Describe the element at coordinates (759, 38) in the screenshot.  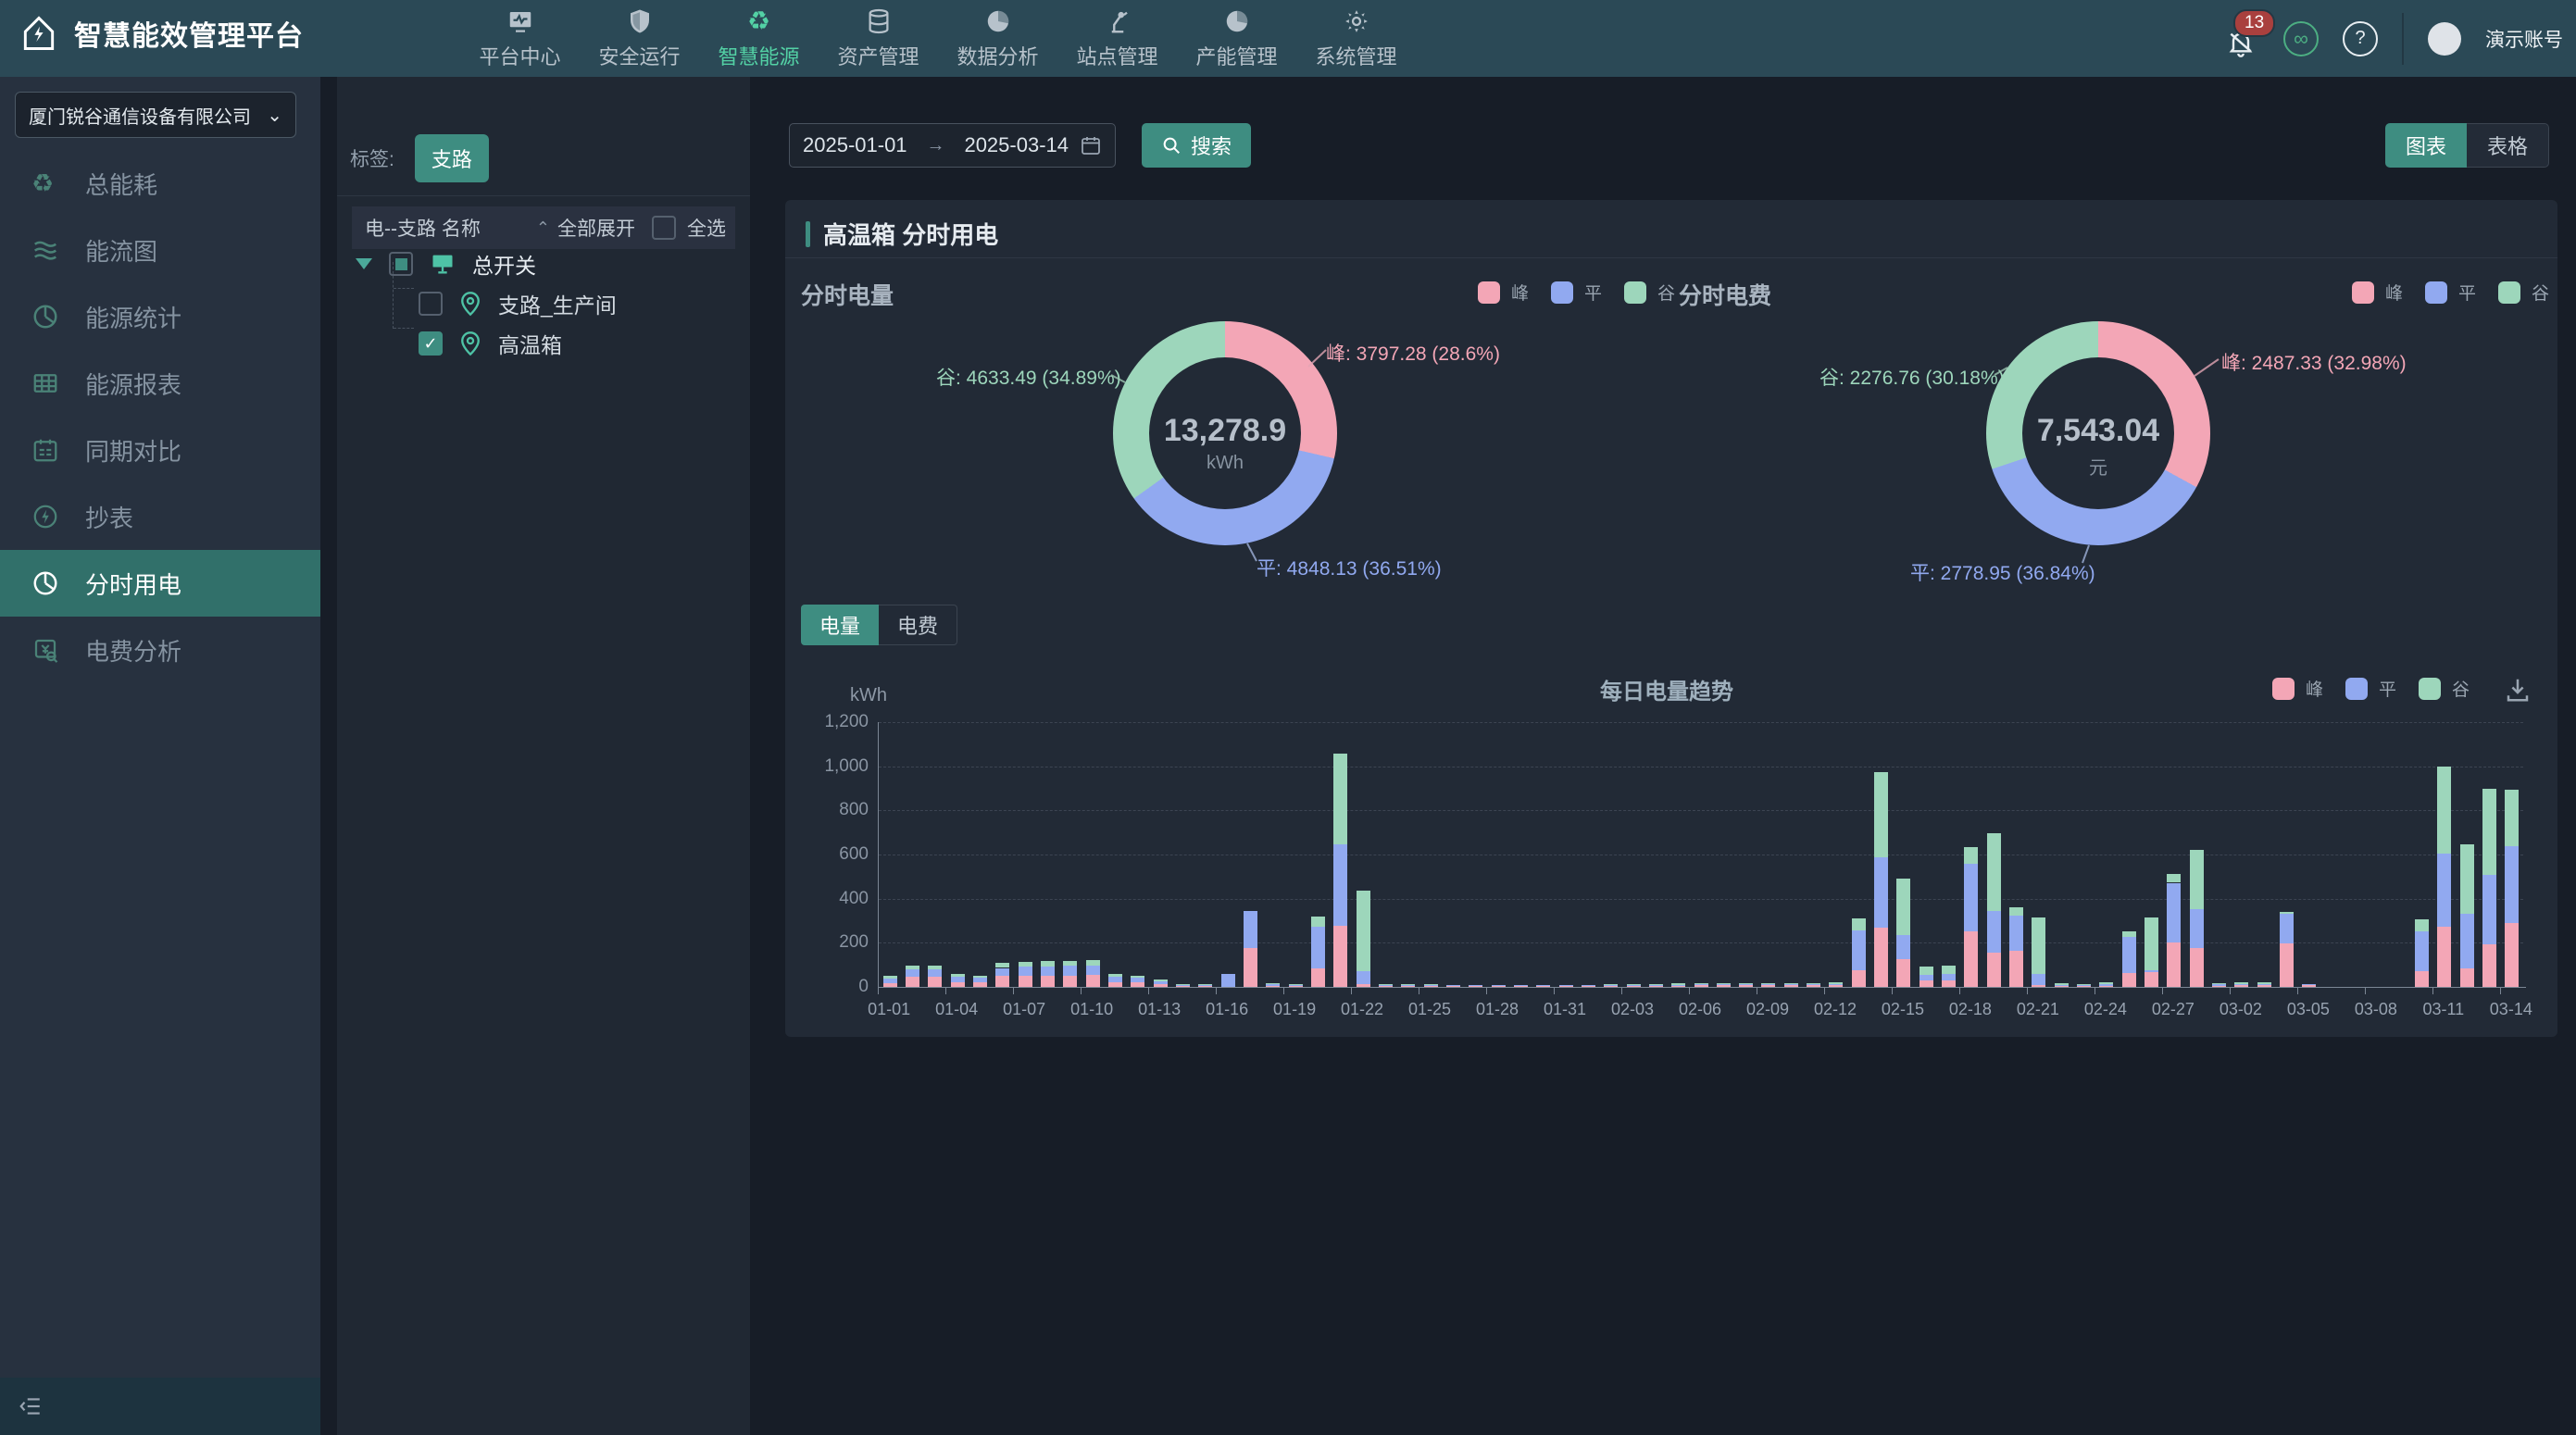
I see `nav-smart-energy: ♻ 智慧能源` at that location.